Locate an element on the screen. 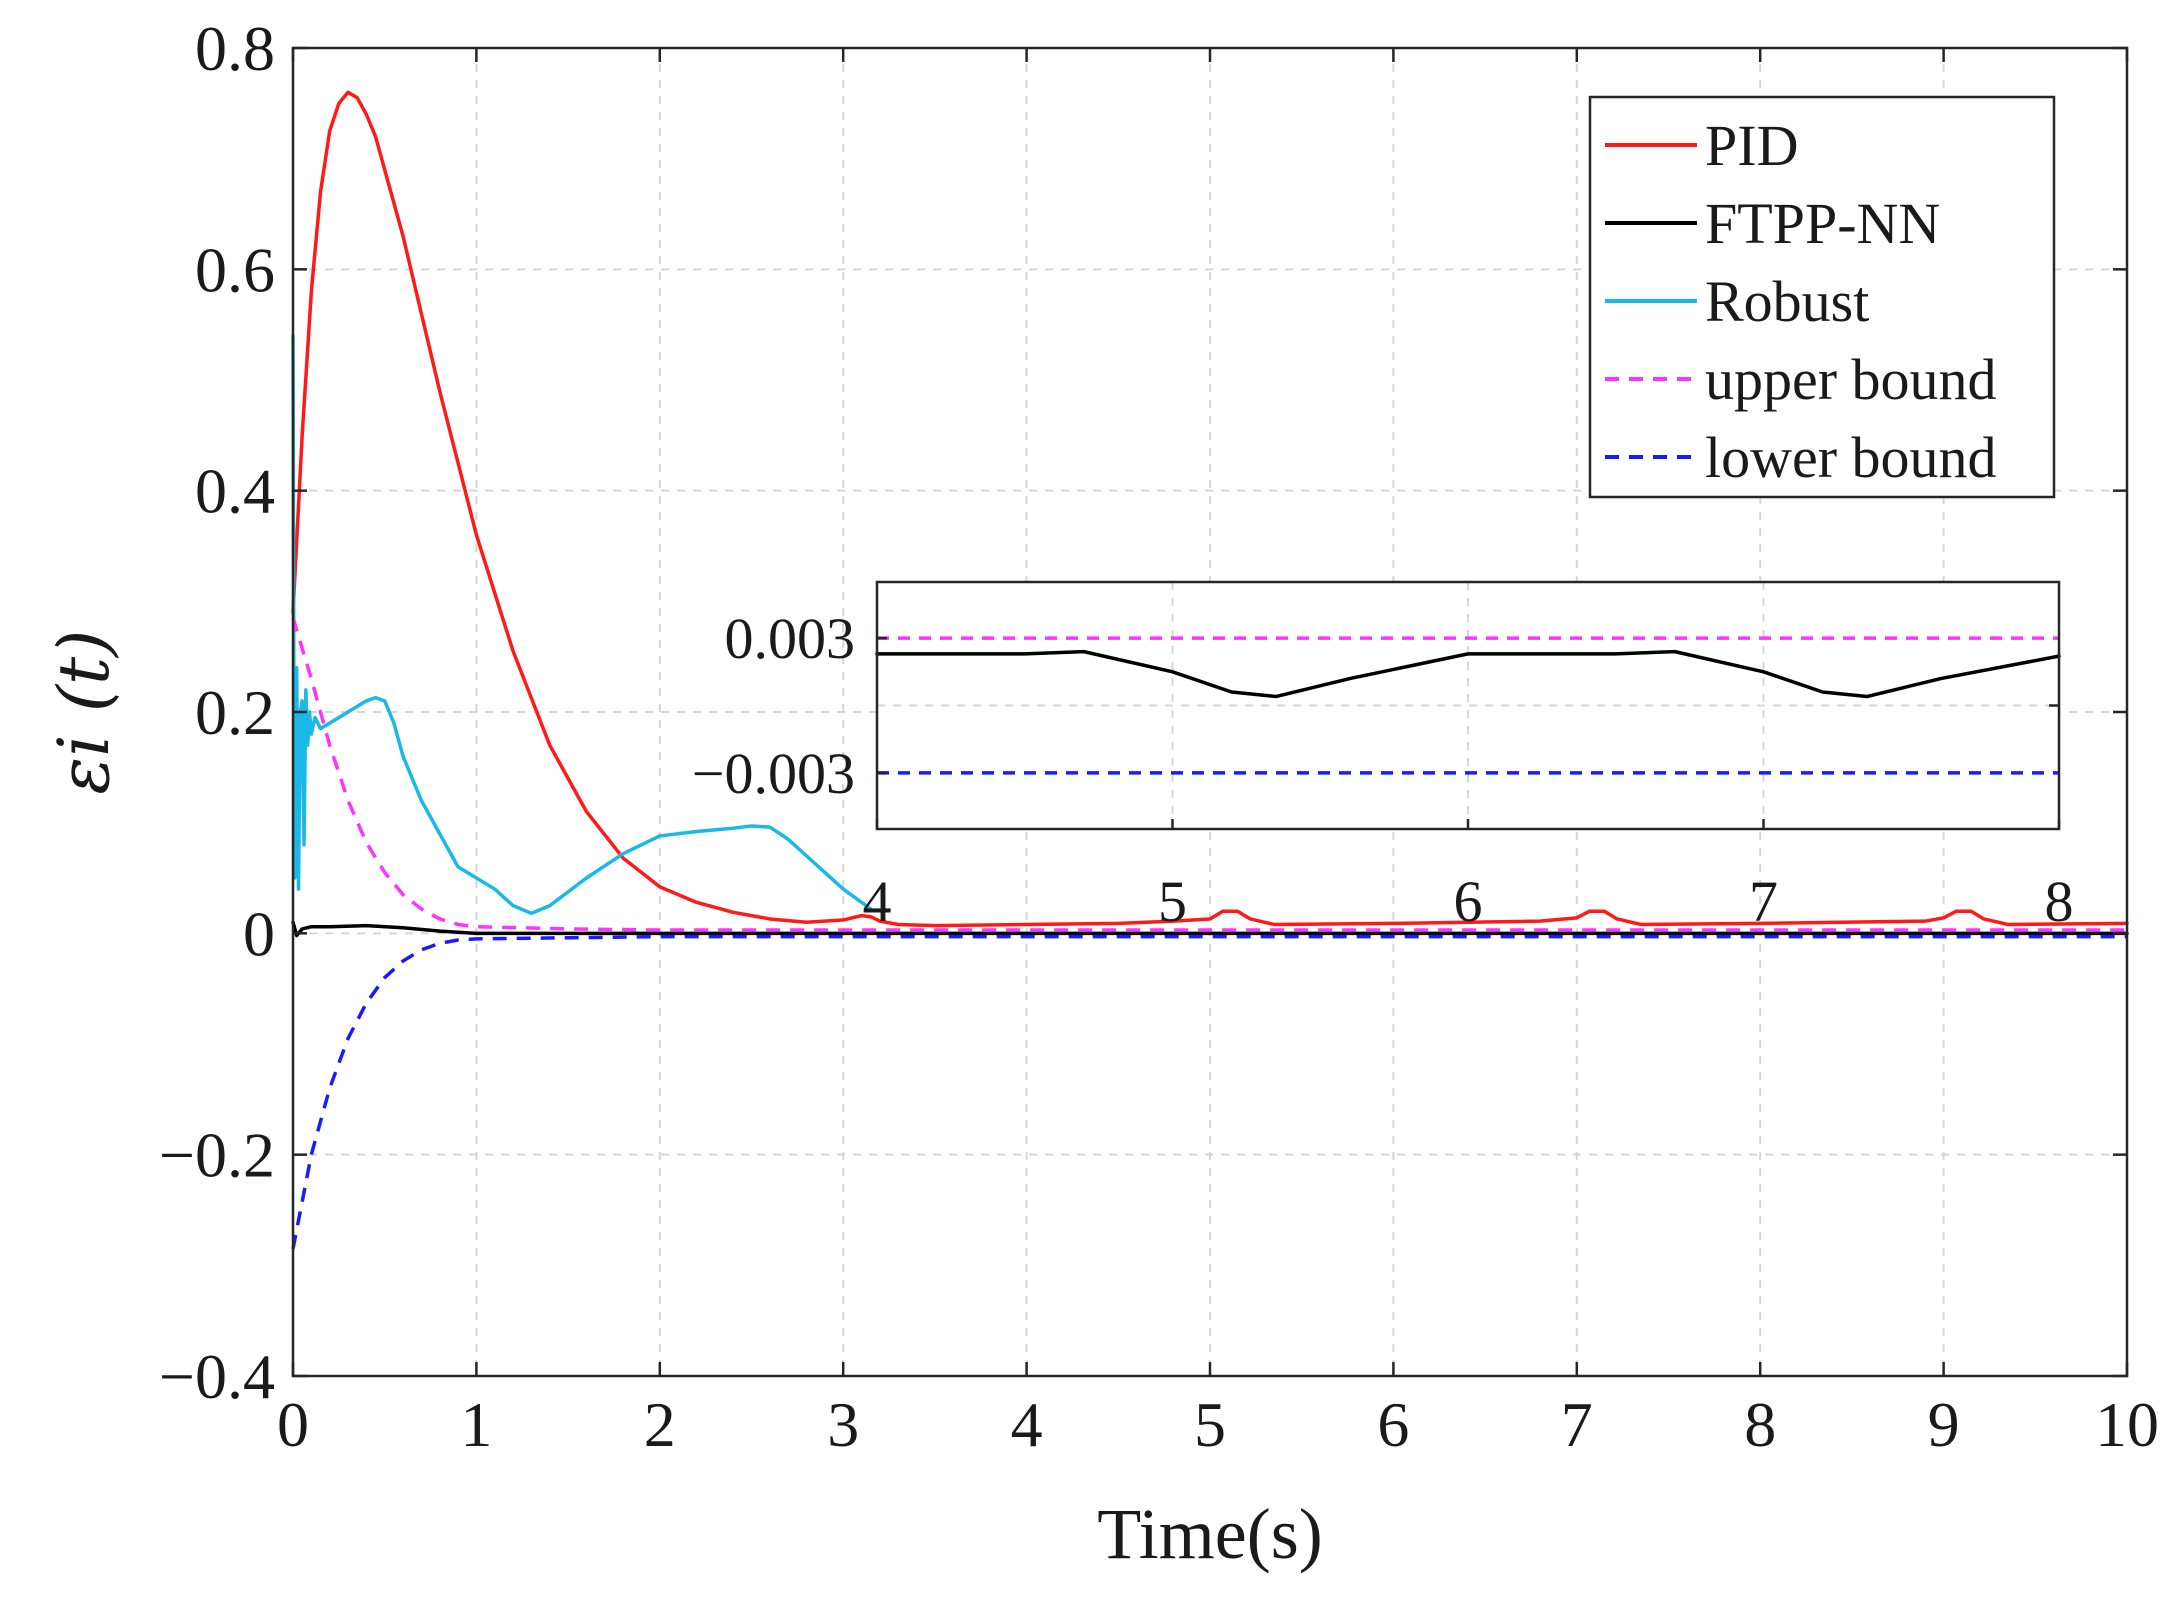  x-tick-label: 4 is located at coordinates (1027, 1424).